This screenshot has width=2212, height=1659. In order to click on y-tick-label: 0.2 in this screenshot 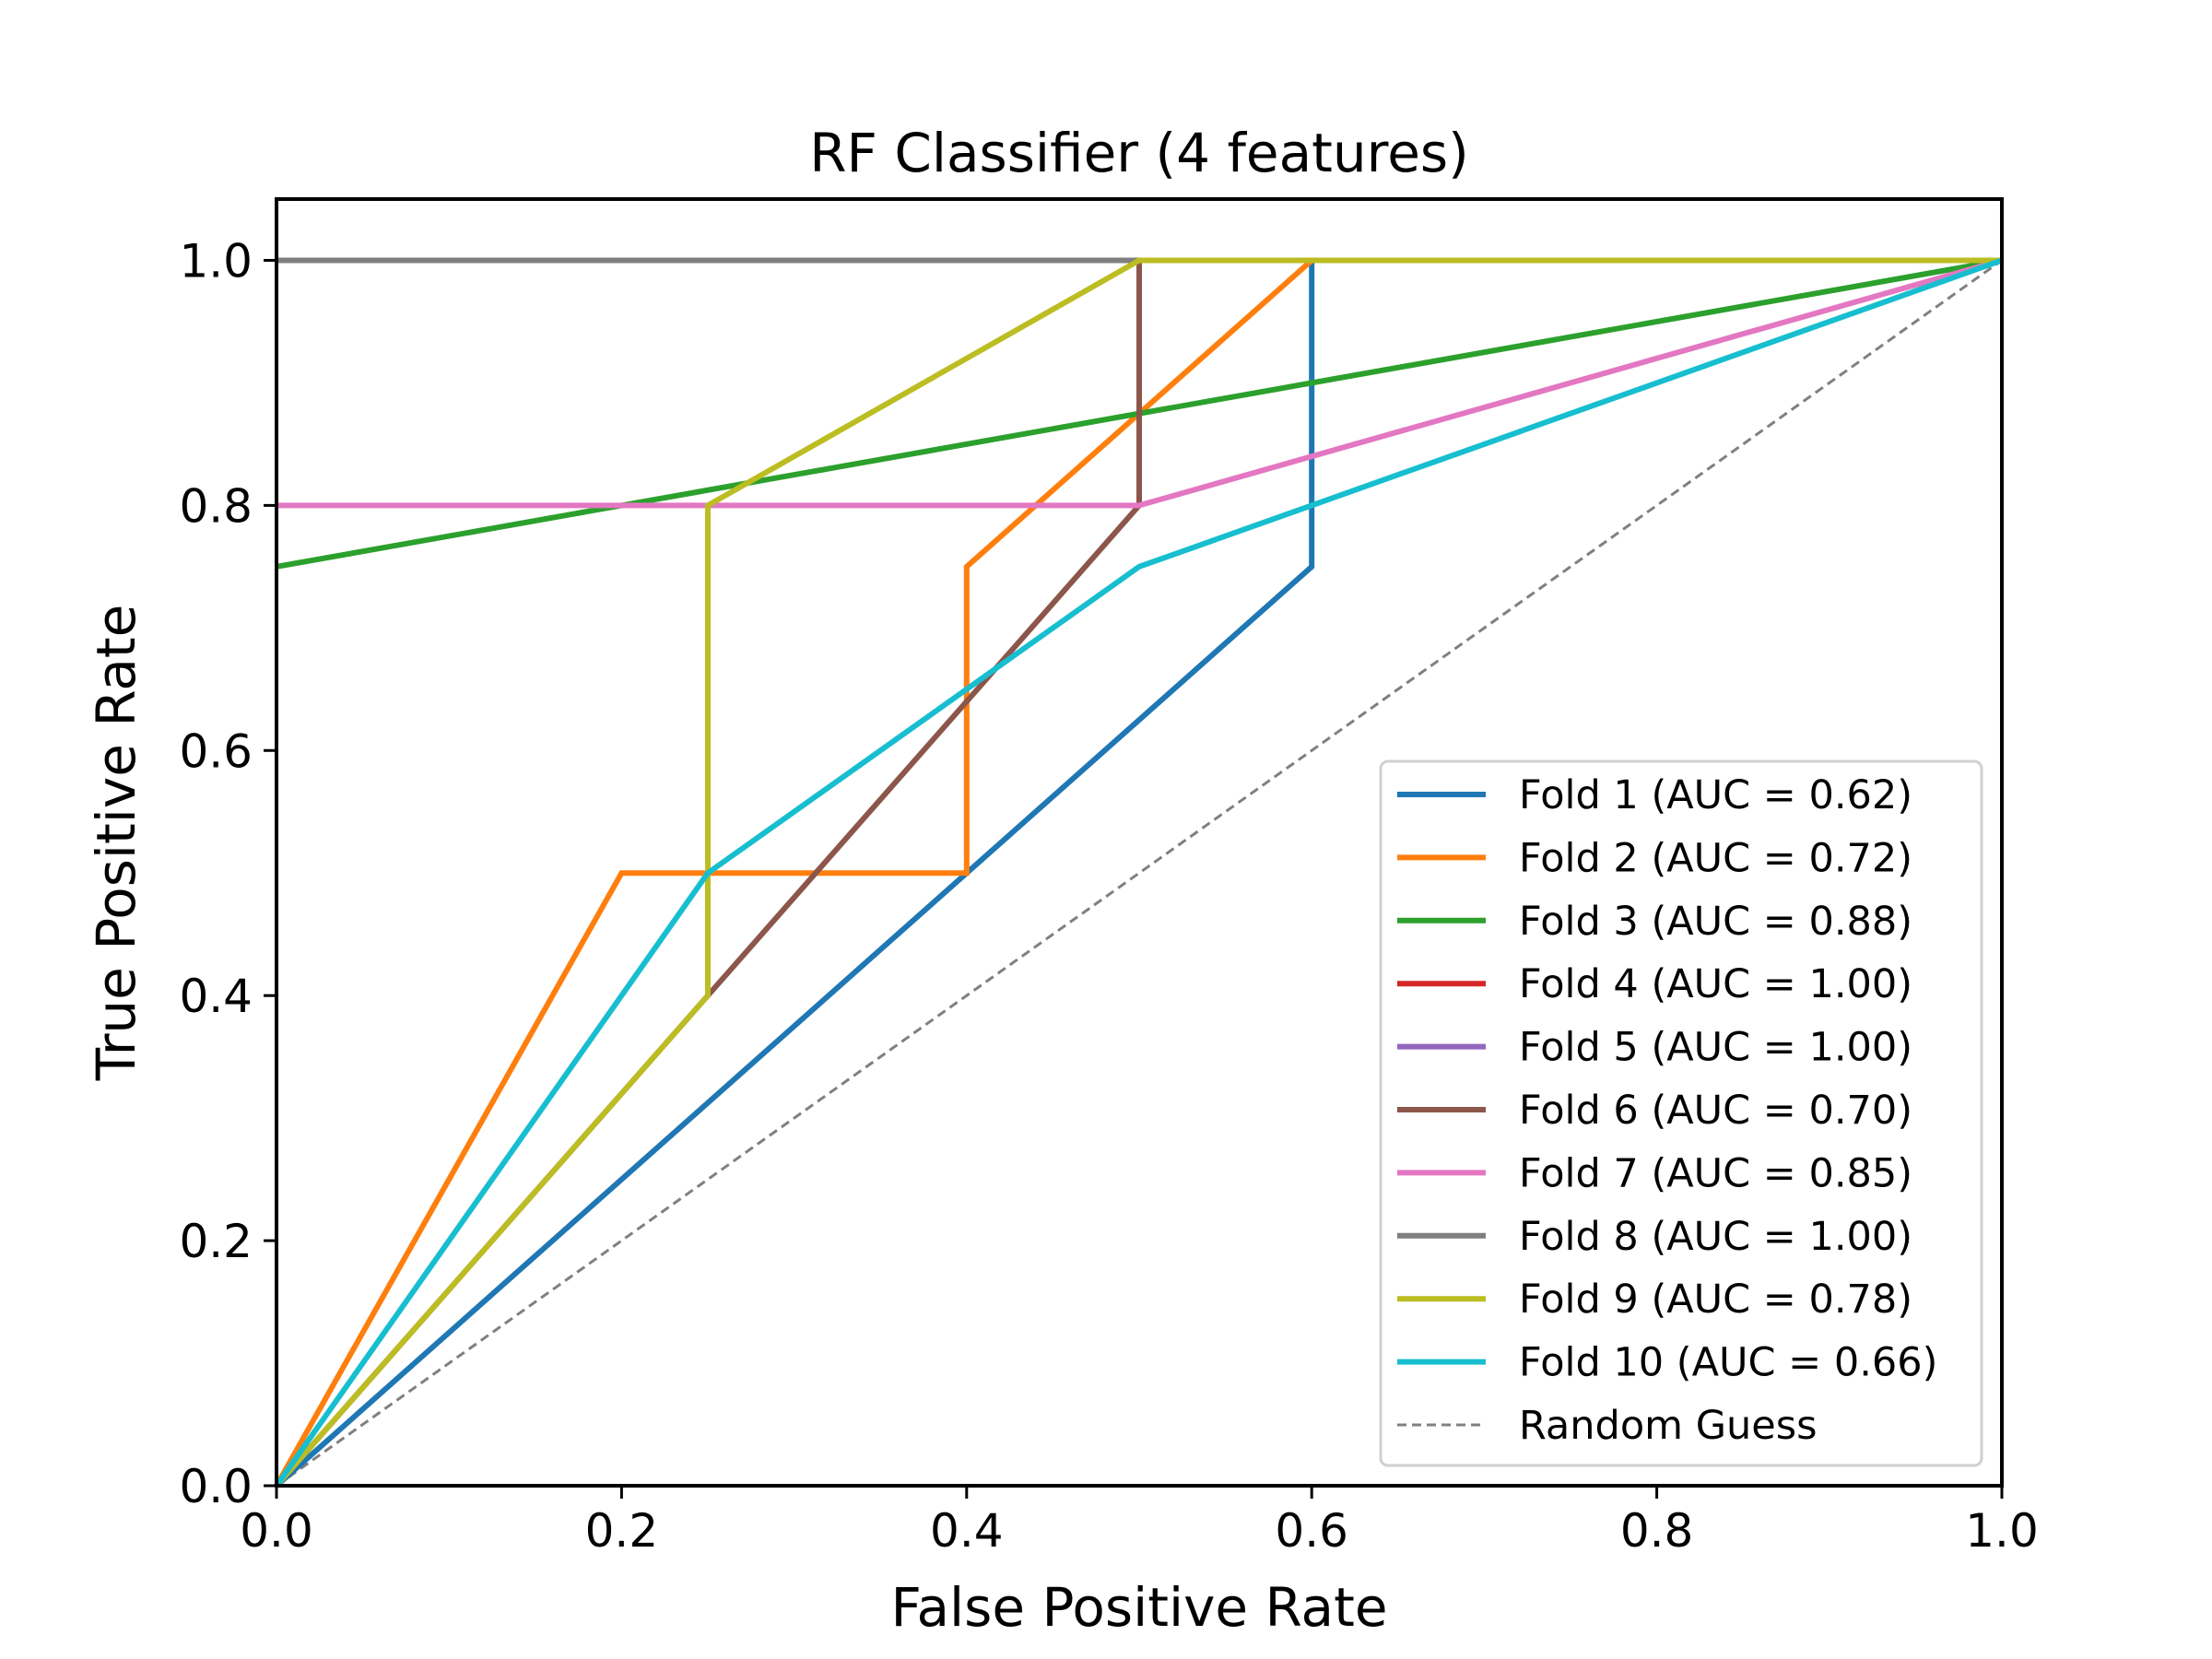, I will do `click(216, 1241)`.